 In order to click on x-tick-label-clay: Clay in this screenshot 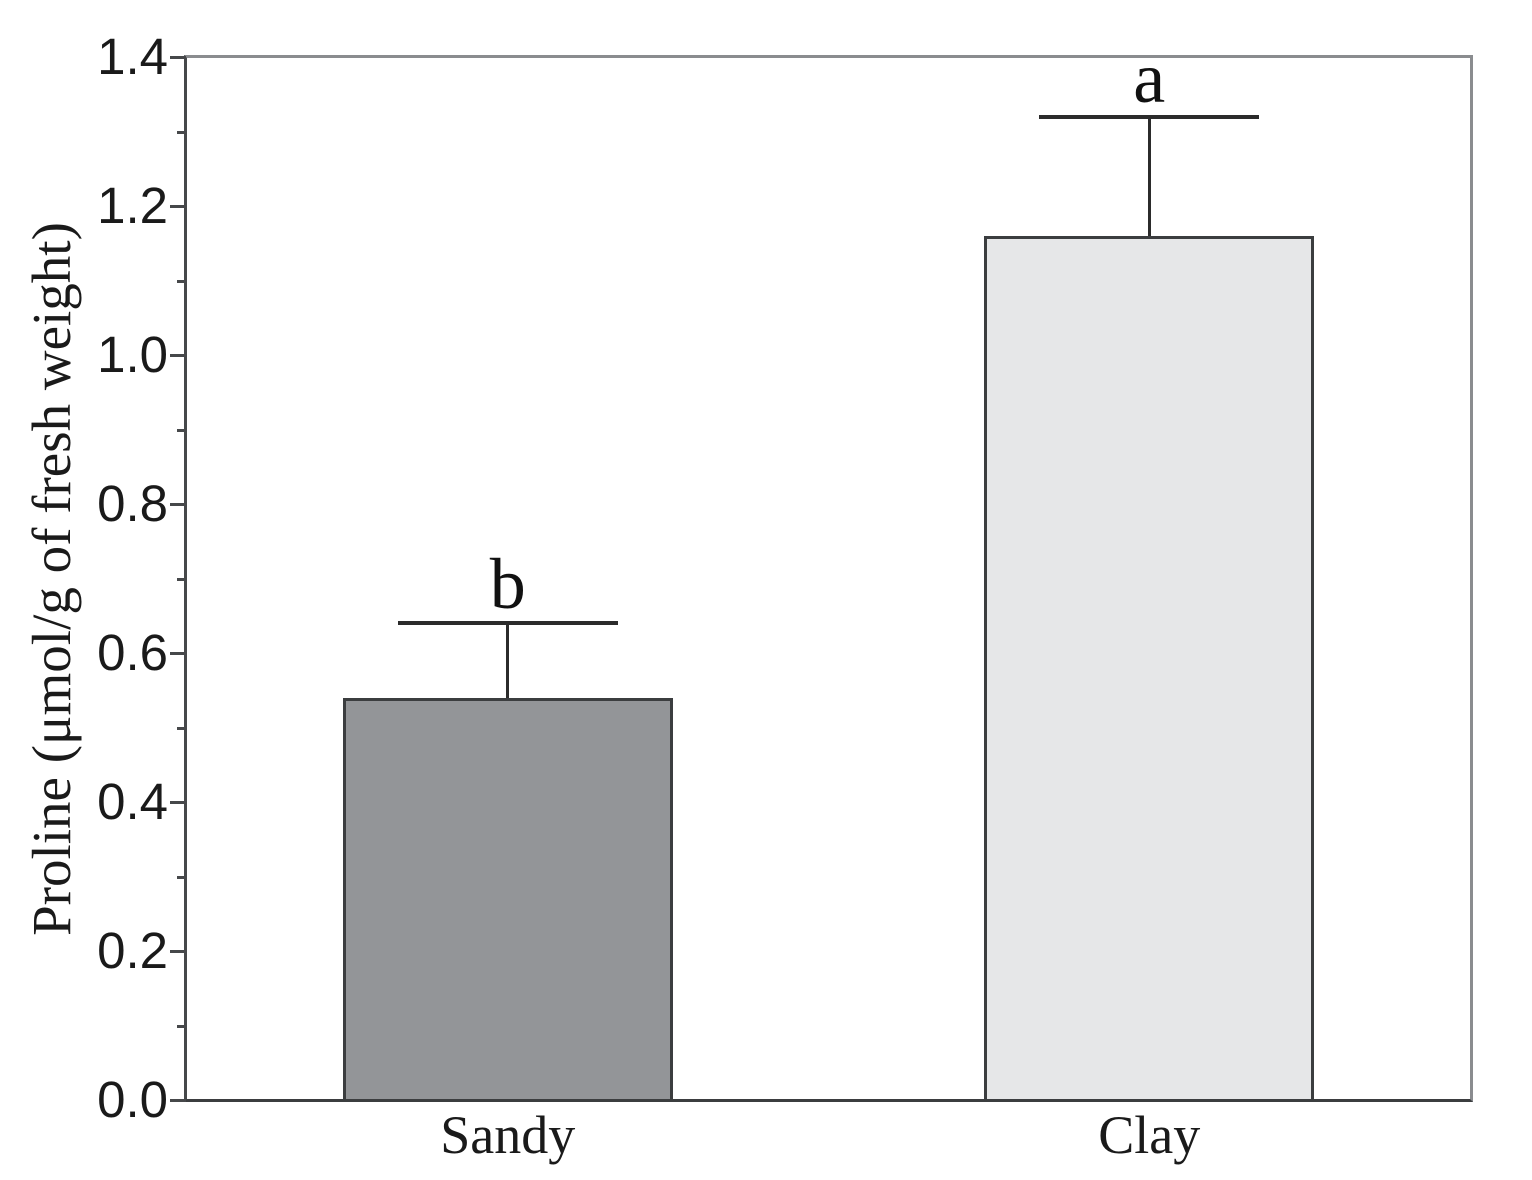, I will do `click(1149, 1135)`.